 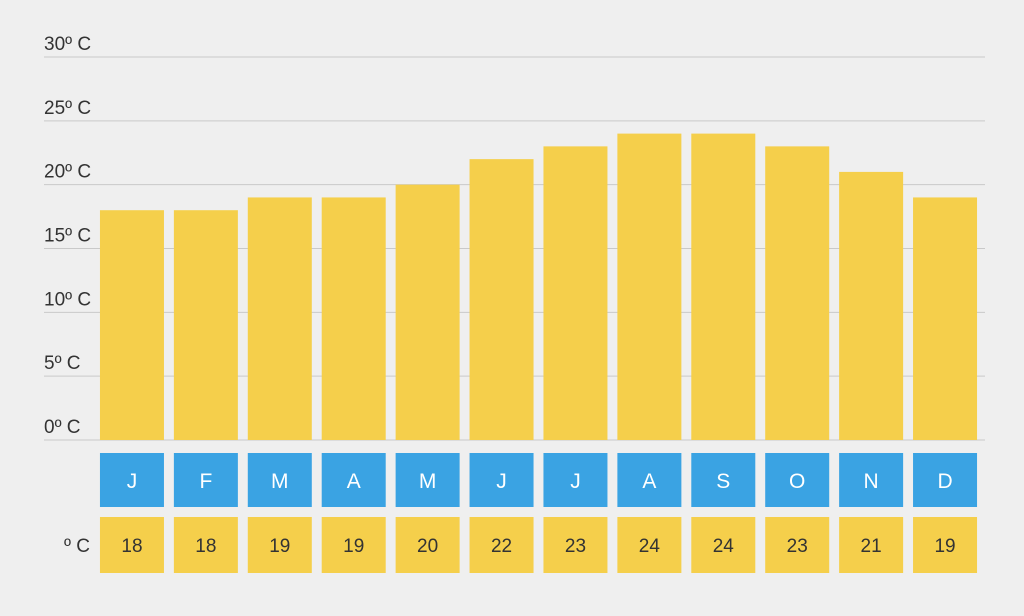 What do you see at coordinates (67, 108) in the screenshot?
I see `y-tick-label: 25º C` at bounding box center [67, 108].